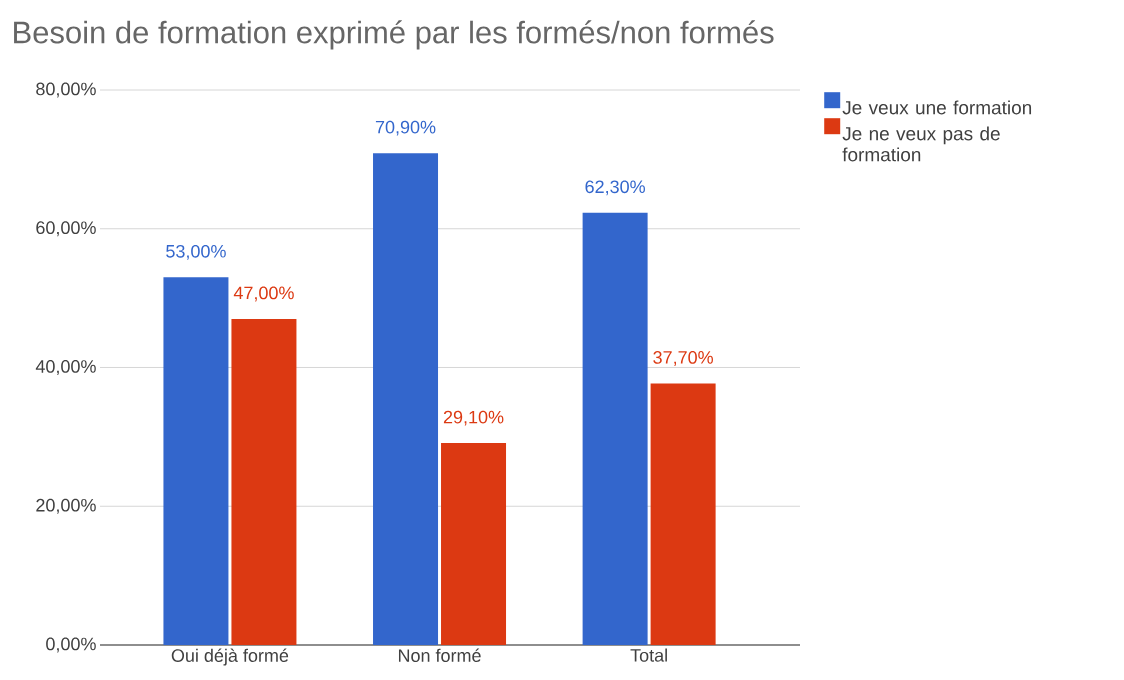 The height and width of the screenshot is (680, 1124). Describe the element at coordinates (196, 252) in the screenshot. I see `data-label: 53,00%` at that location.